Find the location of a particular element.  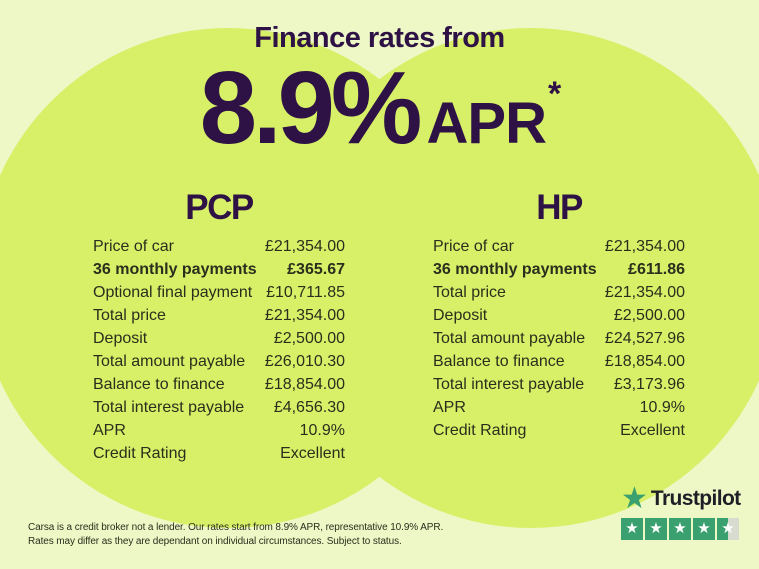

trustpilot-logo: ★ Trustpilot is located at coordinates (681, 498).